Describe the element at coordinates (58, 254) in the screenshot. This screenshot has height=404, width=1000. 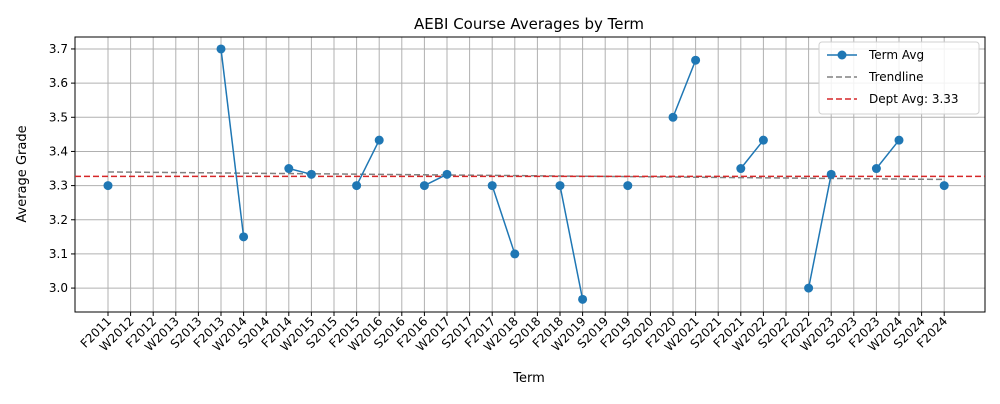
I see `y-tick-label: 3.1` at that location.